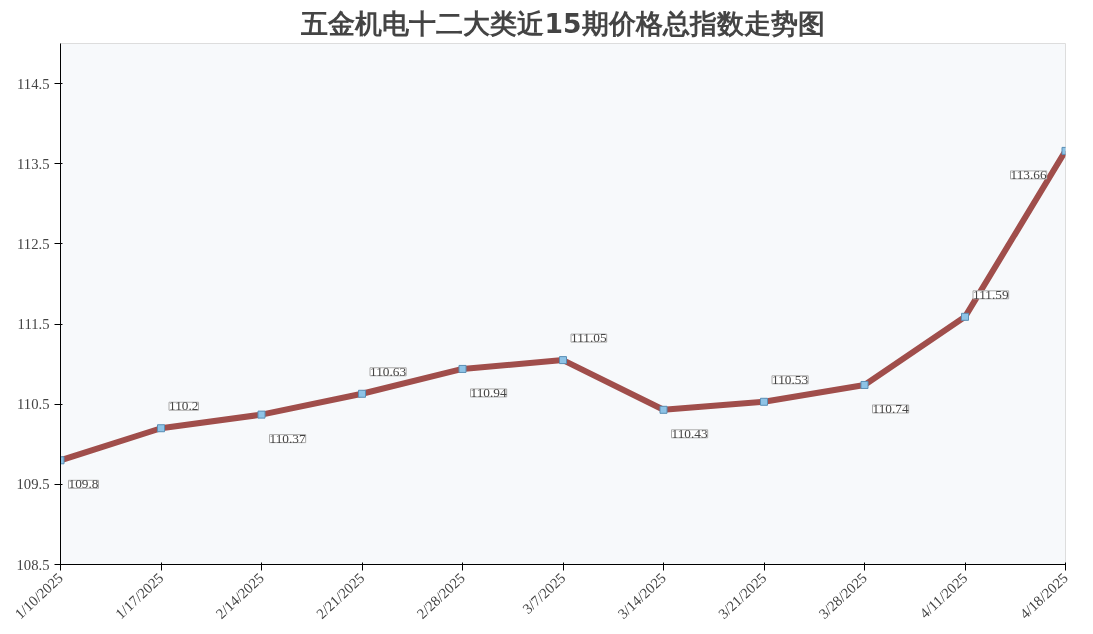 The width and height of the screenshot is (1093, 634). Describe the element at coordinates (388, 371) in the screenshot. I see `data-label: 110.63` at that location.